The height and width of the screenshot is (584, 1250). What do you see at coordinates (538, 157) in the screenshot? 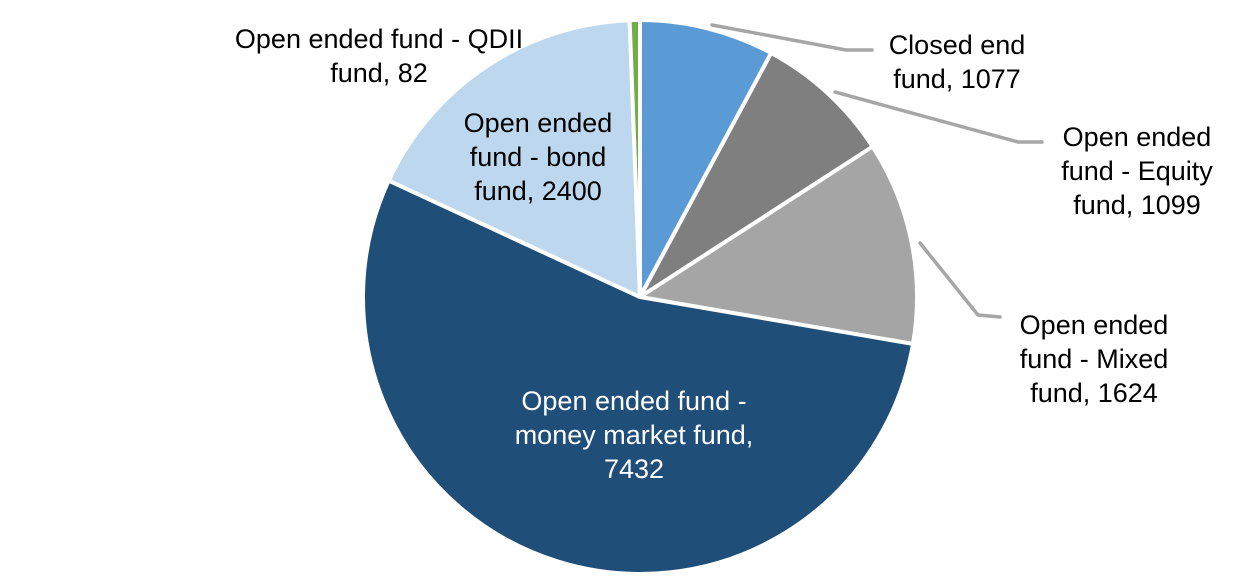
I see `data-label-open-ended-bond-fund: Open ended fund - bond fund, 2400` at bounding box center [538, 157].